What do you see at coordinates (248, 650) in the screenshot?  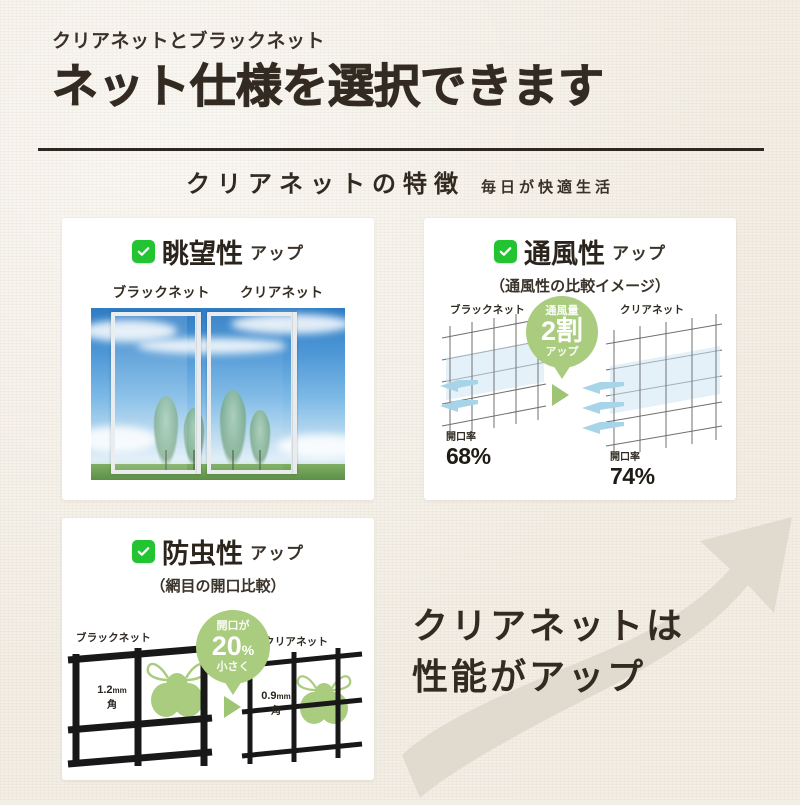 I see `badge-value-unit: %` at bounding box center [248, 650].